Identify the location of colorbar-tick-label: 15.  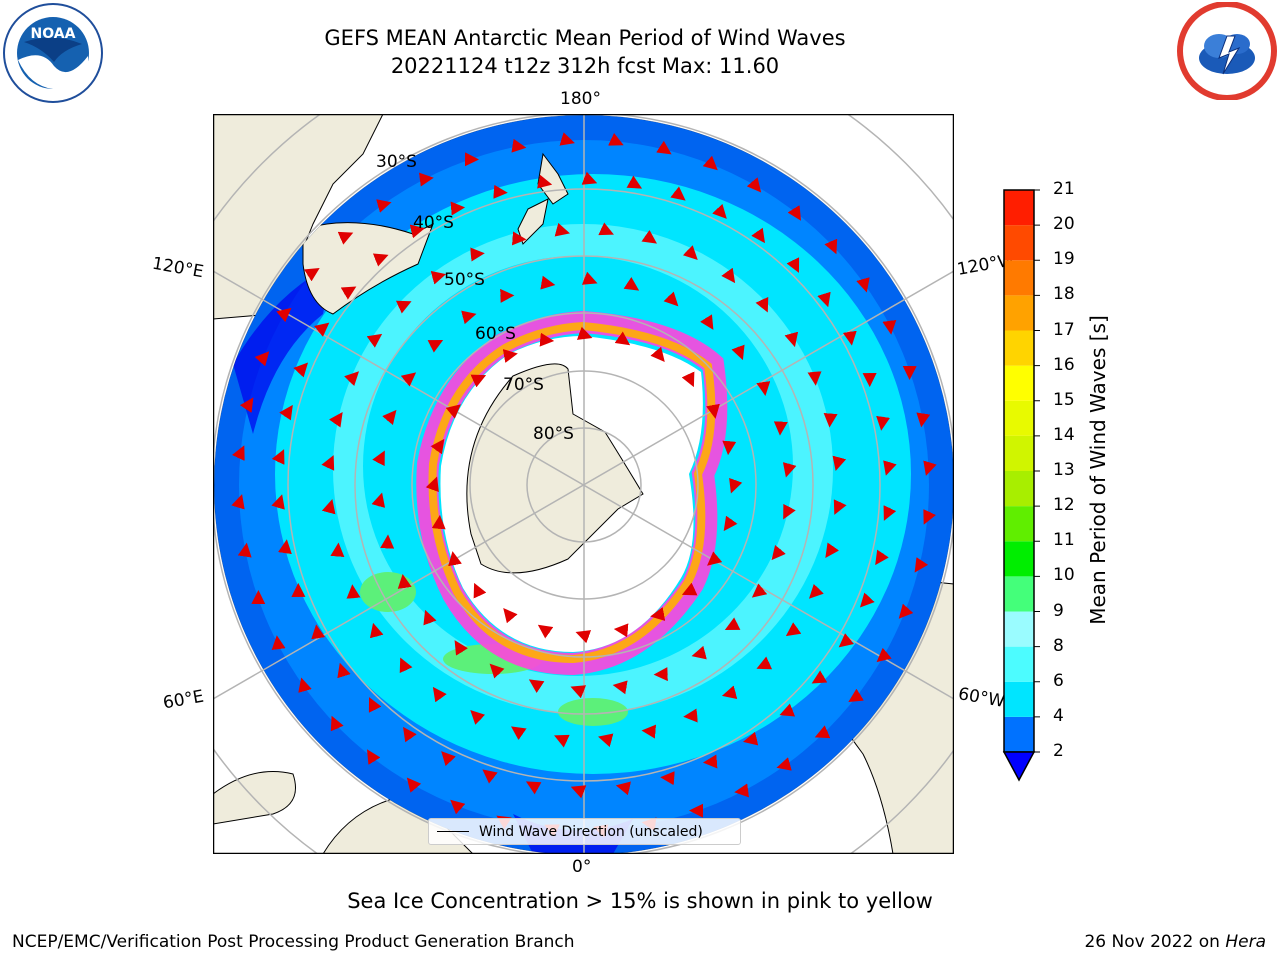
(1064, 399).